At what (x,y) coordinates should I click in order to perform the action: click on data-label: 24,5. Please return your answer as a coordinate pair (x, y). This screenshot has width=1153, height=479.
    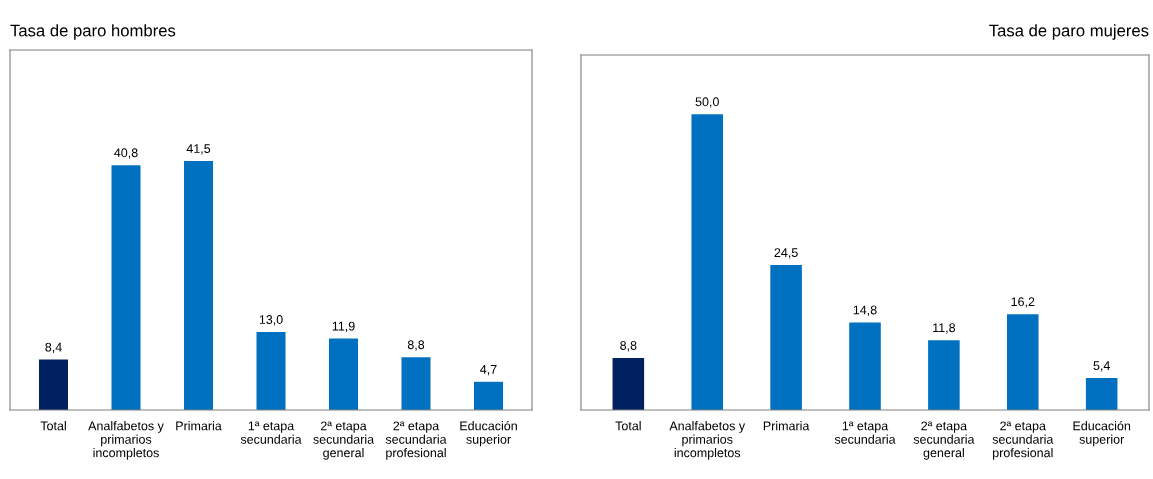
    Looking at the image, I should click on (786, 253).